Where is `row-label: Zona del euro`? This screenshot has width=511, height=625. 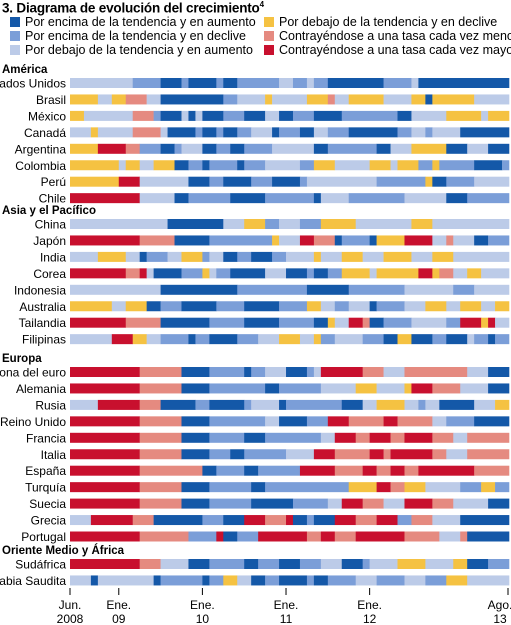
row-label: Zona del euro is located at coordinates (33, 373).